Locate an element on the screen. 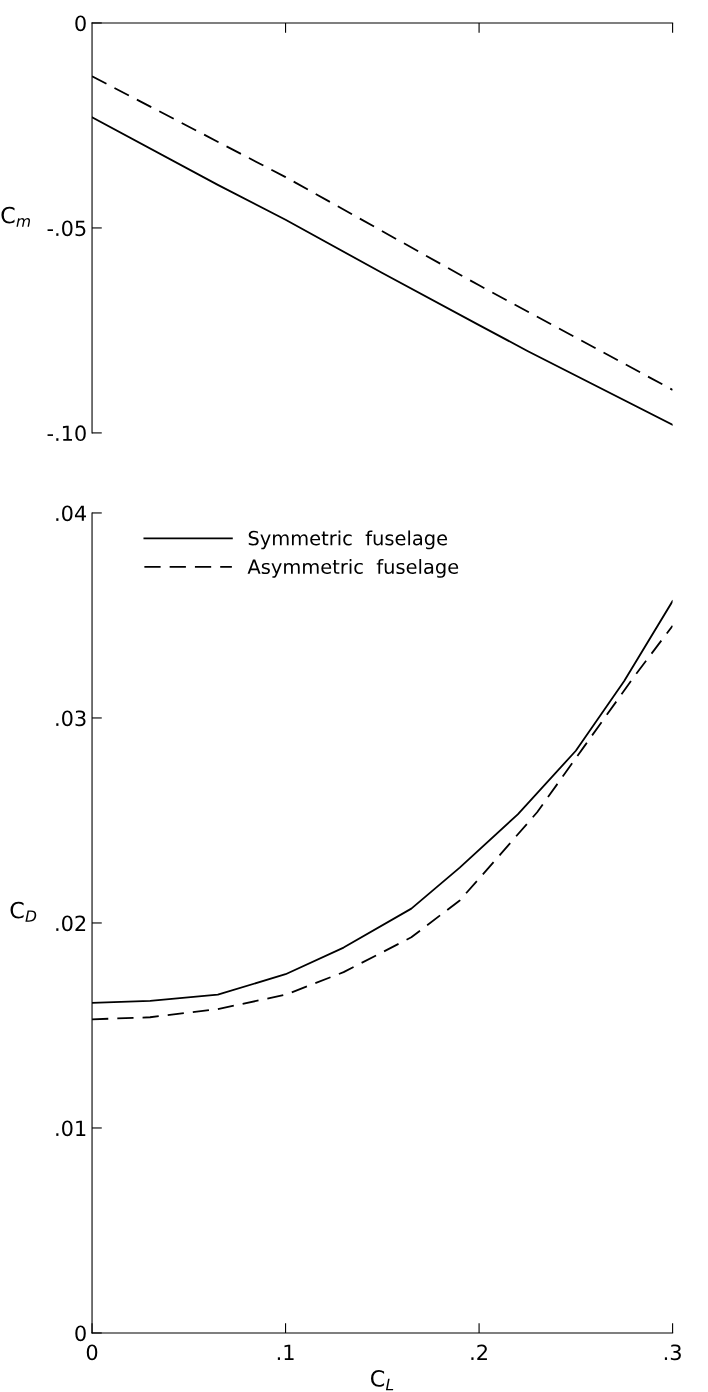 This screenshot has width=708, height=1392. x-tick-label: .2 is located at coordinates (479, 1352).